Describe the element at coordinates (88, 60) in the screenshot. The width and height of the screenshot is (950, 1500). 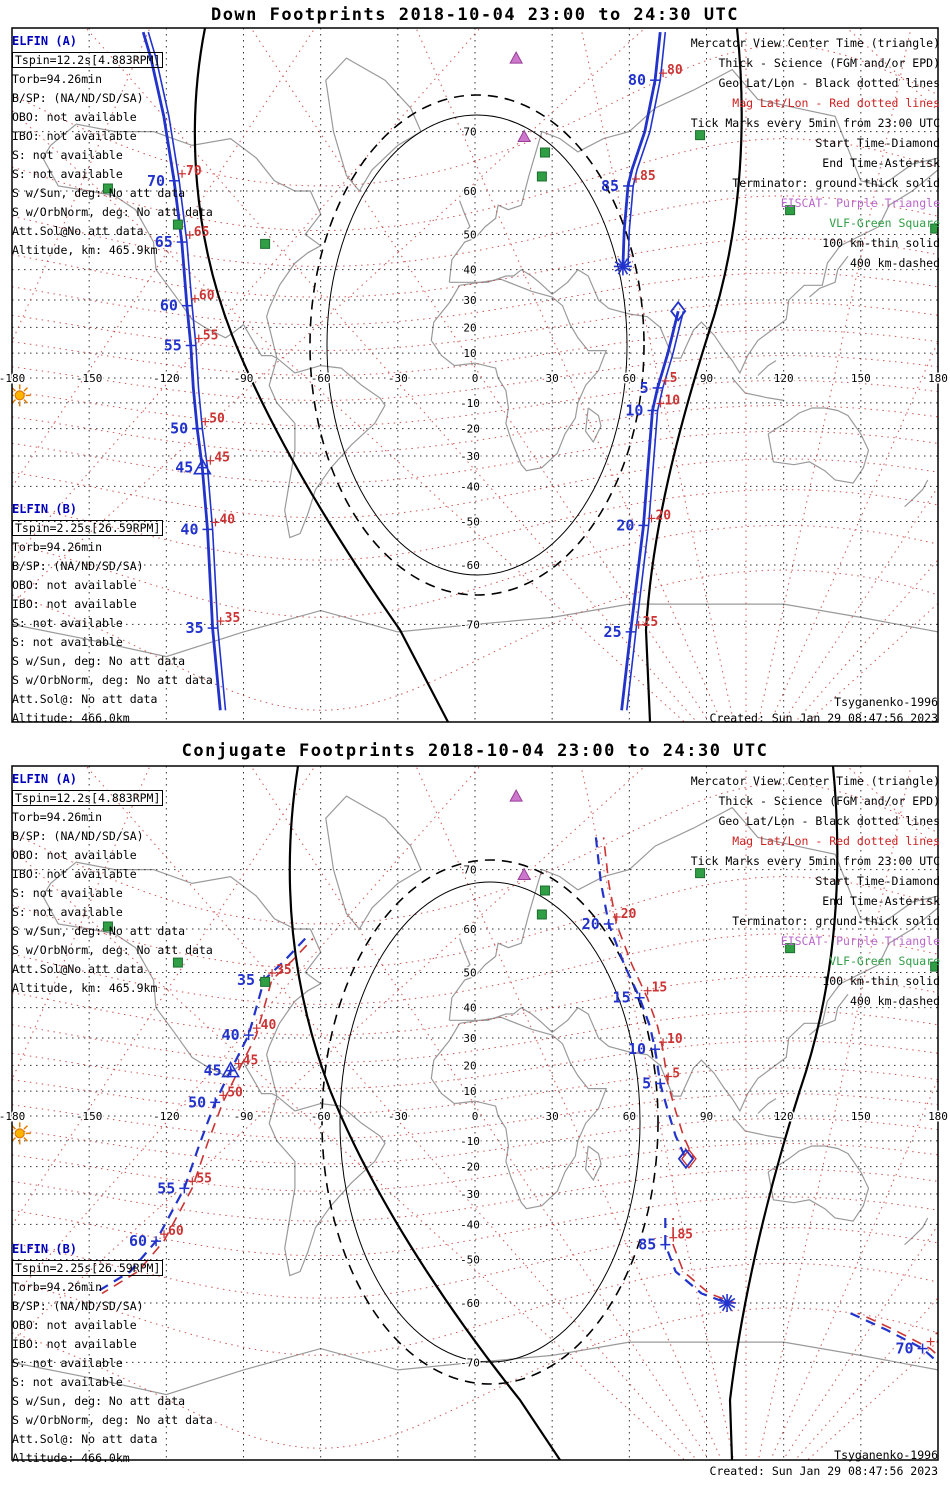
I see `elfin-a-tspin: Tspin=12.2s[4.883RPM]` at that location.